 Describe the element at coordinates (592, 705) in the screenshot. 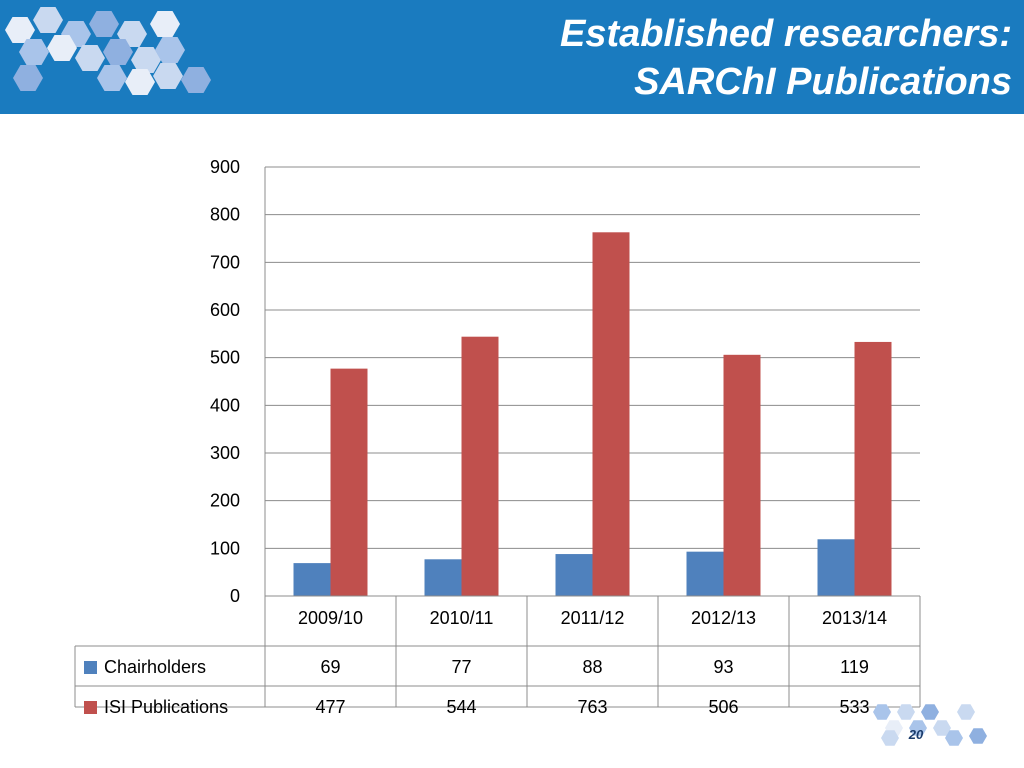

I see `data-label: 763` at that location.